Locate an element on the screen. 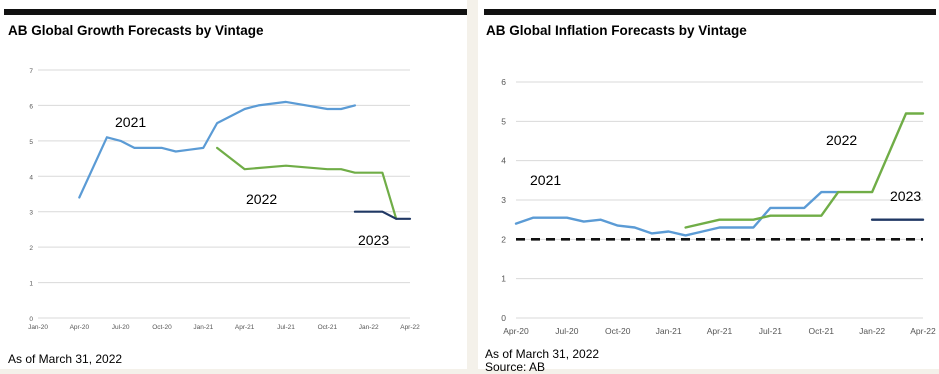 This screenshot has height=374, width=939. inflation-chart-source: Source: AB is located at coordinates (515, 367).